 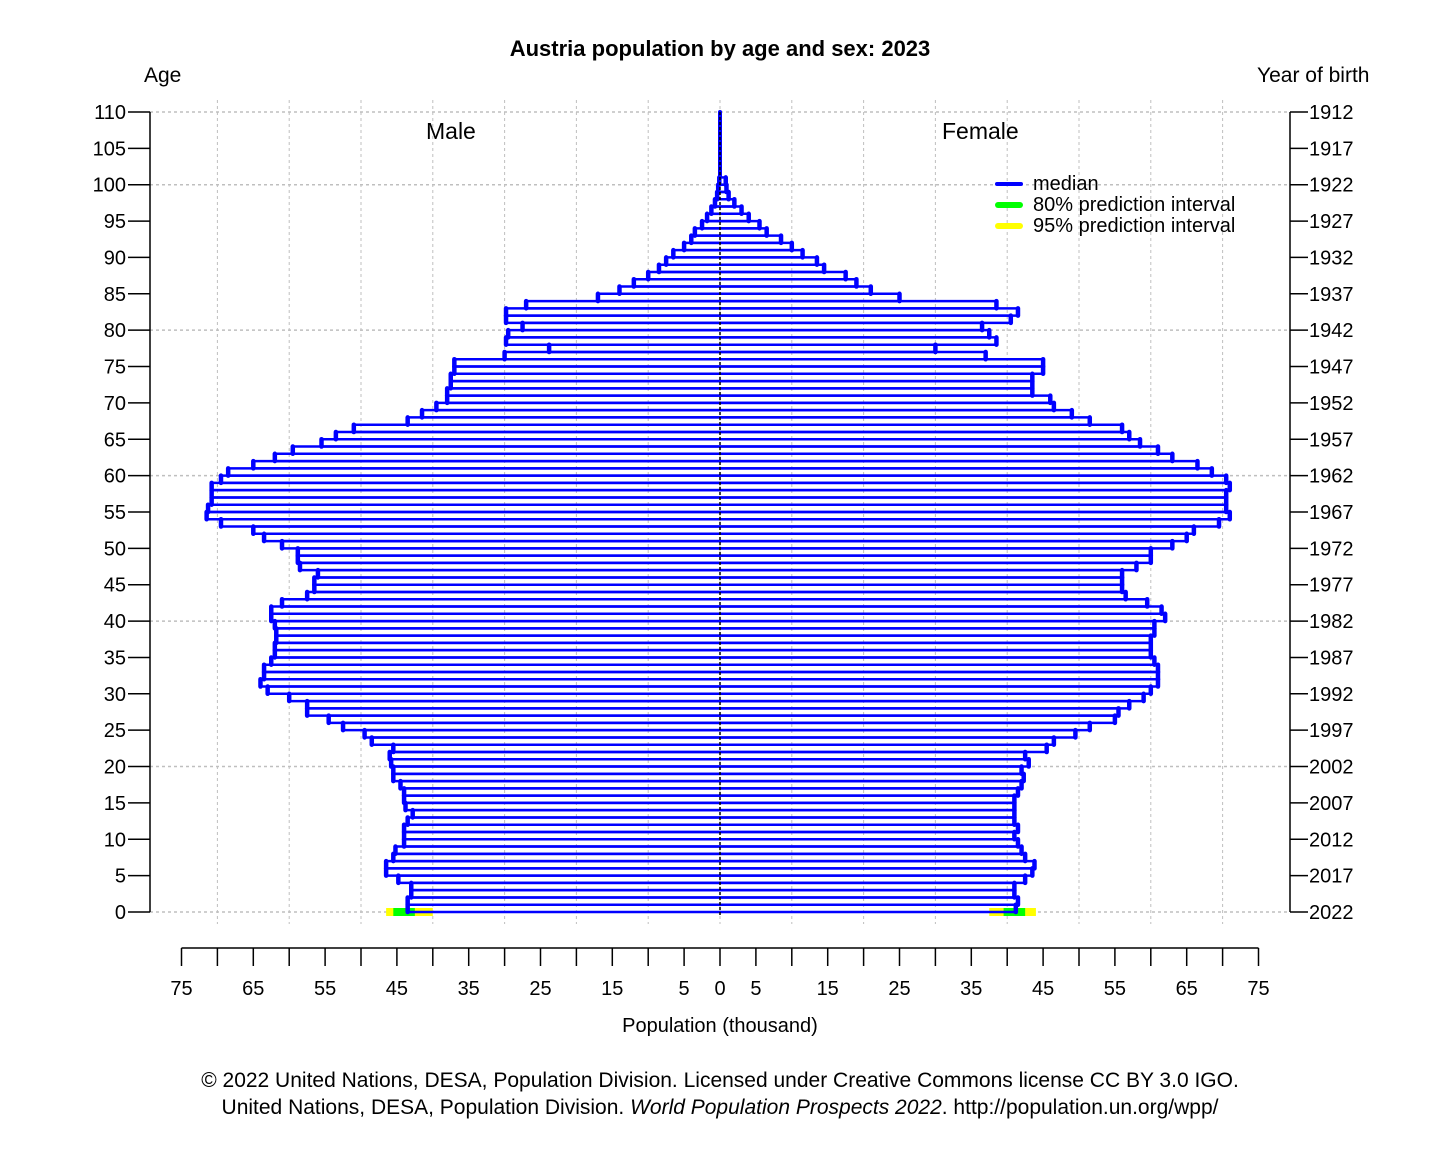 What do you see at coordinates (1331, 586) in the screenshot?
I see `svg-text: 1977` at bounding box center [1331, 586].